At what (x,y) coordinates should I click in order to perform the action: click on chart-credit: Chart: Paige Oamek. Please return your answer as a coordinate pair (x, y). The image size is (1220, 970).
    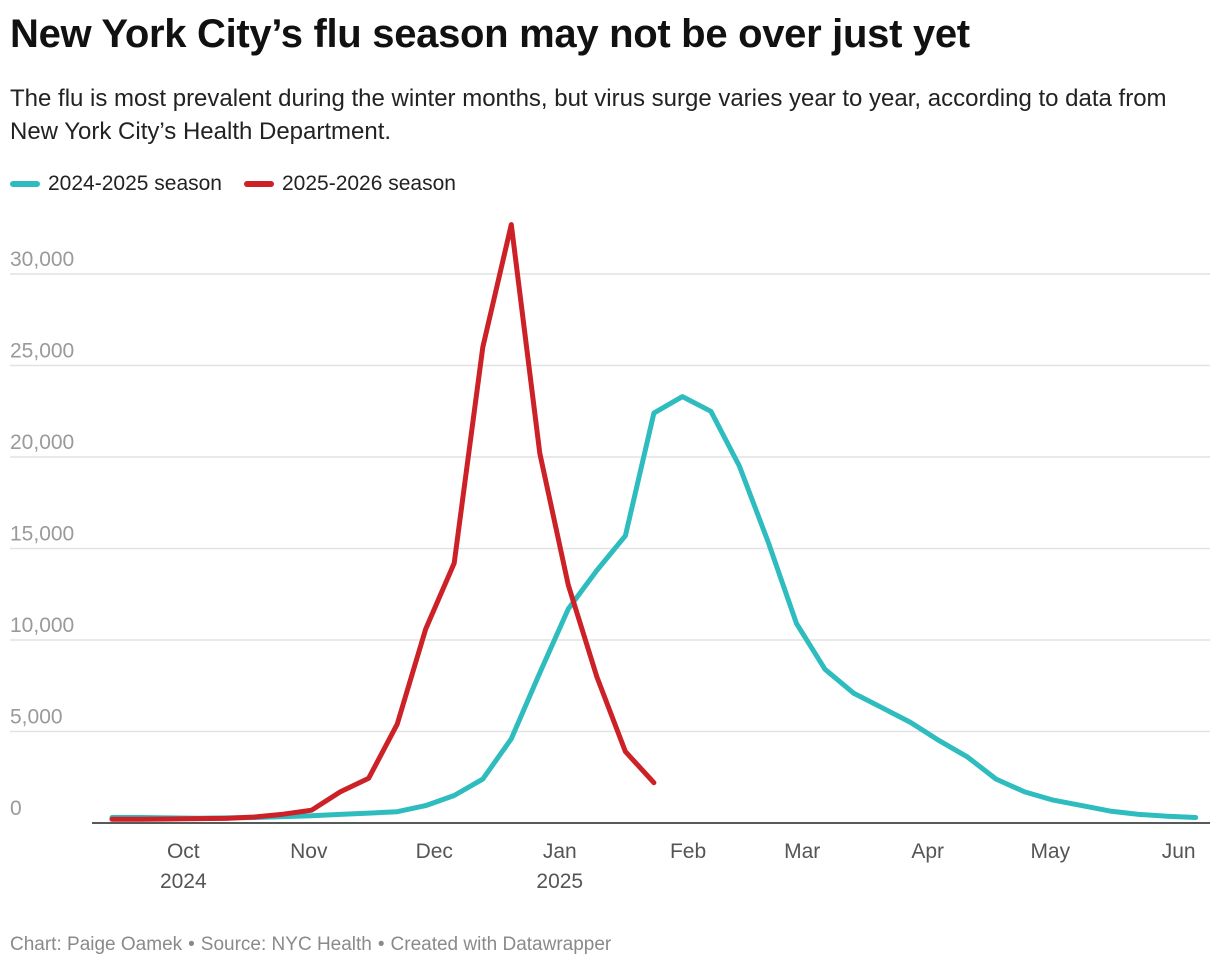
    Looking at the image, I should click on (96, 944).